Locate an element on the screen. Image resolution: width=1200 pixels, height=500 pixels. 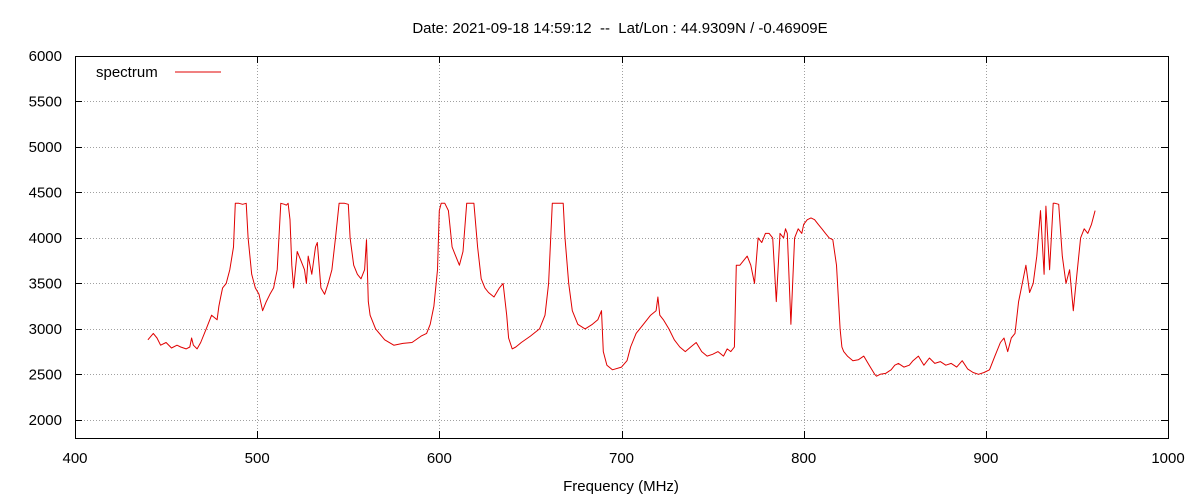
legend: spectrum is located at coordinates (158, 72).